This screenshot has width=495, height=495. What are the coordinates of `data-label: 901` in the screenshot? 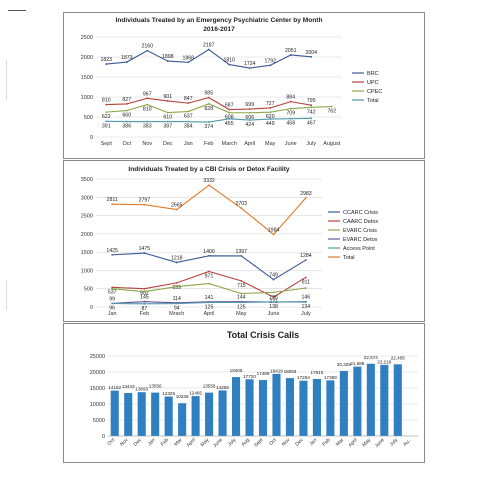 It's located at (167, 97).